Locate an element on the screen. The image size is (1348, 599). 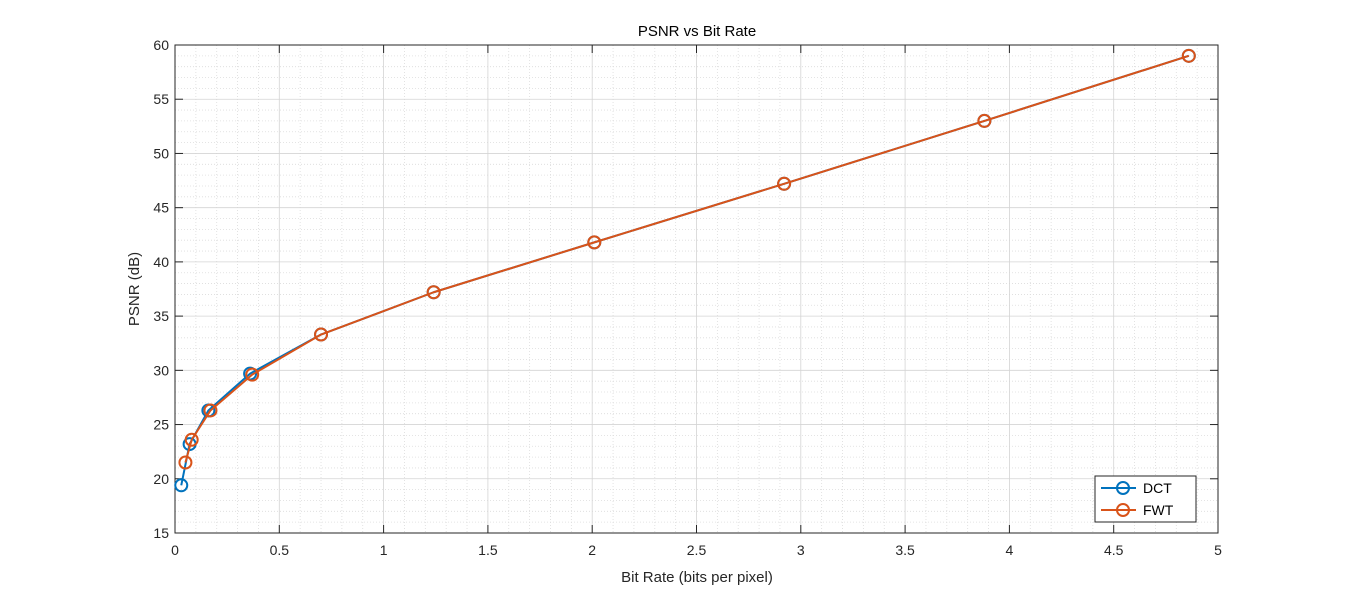
x-tick-label: 3.5 is located at coordinates (905, 550).